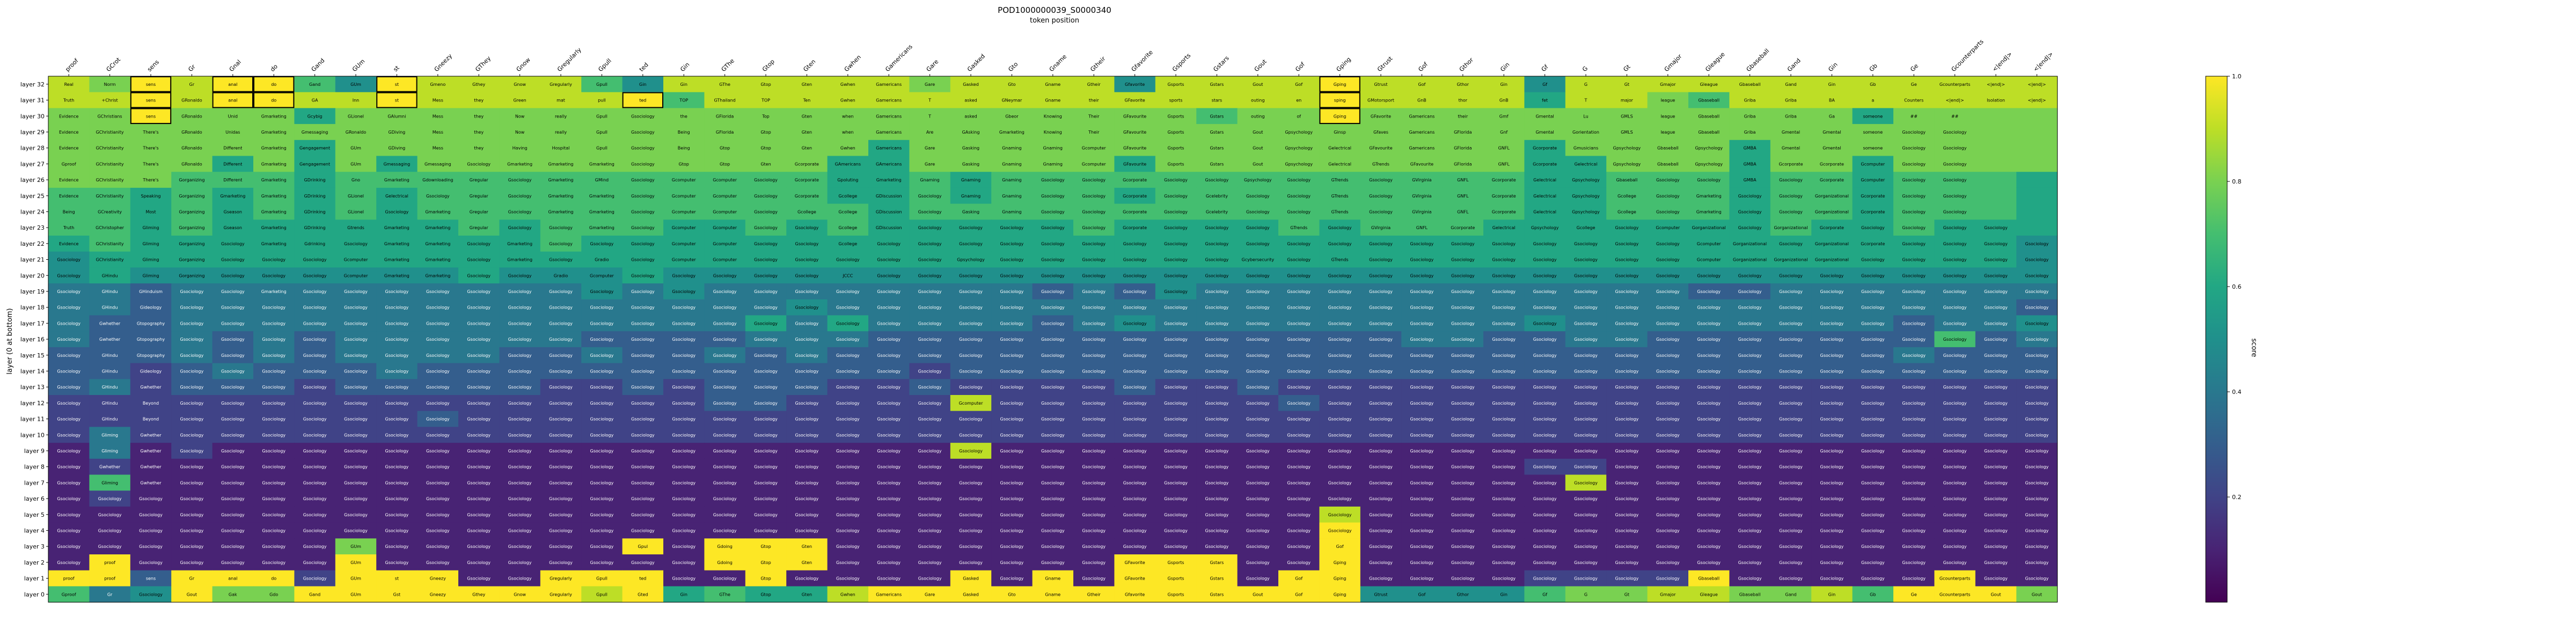 The width and height of the screenshot is (2576, 622). I want to click on cell-label: Gare, so click(930, 164).